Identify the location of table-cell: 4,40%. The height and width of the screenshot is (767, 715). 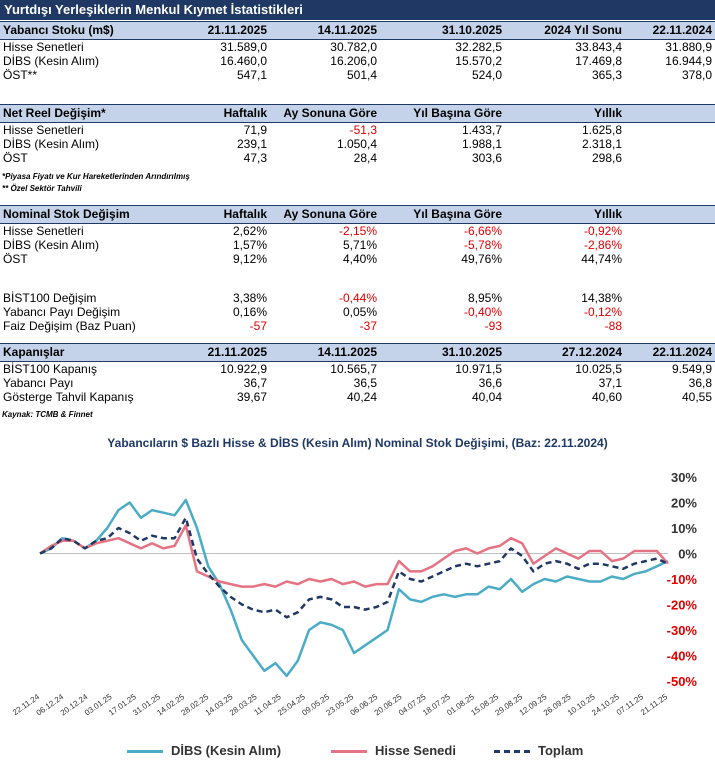
(359, 259).